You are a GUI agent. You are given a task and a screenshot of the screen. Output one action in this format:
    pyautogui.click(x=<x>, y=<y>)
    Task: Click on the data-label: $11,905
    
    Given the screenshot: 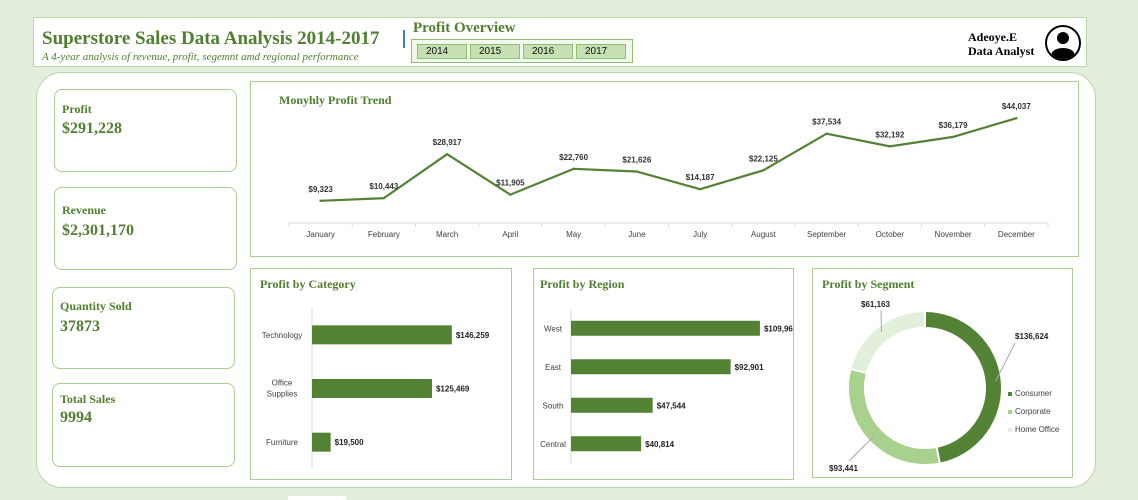 What is the action you would take?
    pyautogui.click(x=510, y=183)
    